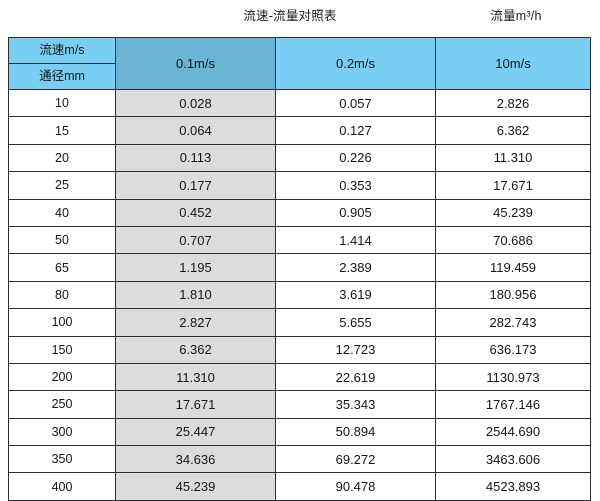 The width and height of the screenshot is (600, 501). What do you see at coordinates (513, 349) in the screenshot?
I see `cell-flow-10ms: 636.173` at bounding box center [513, 349].